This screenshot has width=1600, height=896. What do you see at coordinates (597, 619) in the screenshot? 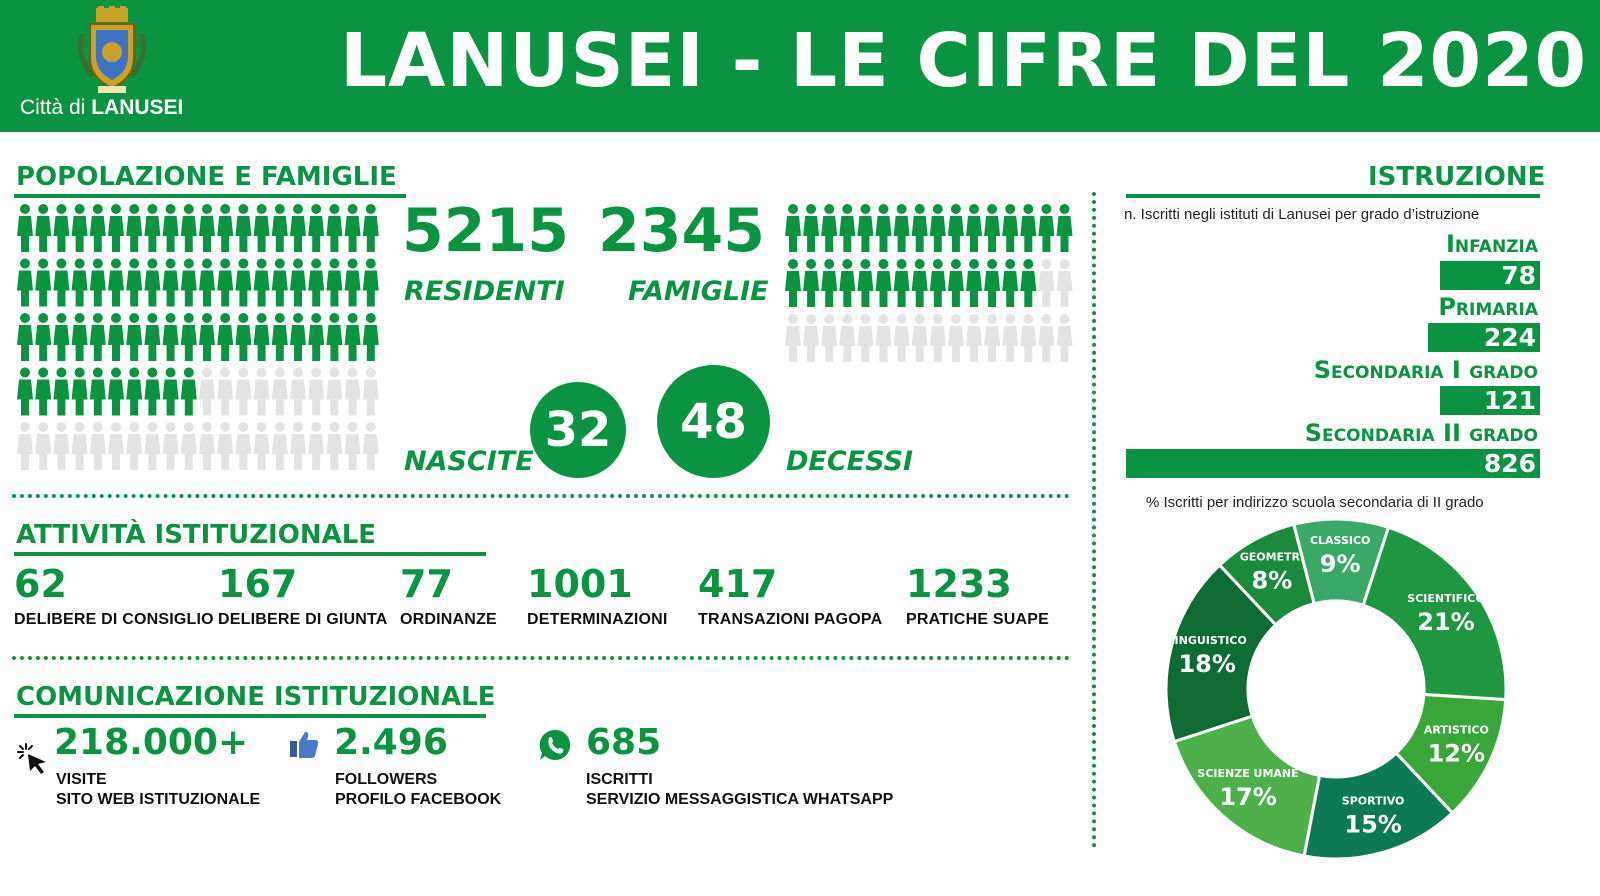
I see `determinazioni-label: DETERMINAZIONI` at bounding box center [597, 619].